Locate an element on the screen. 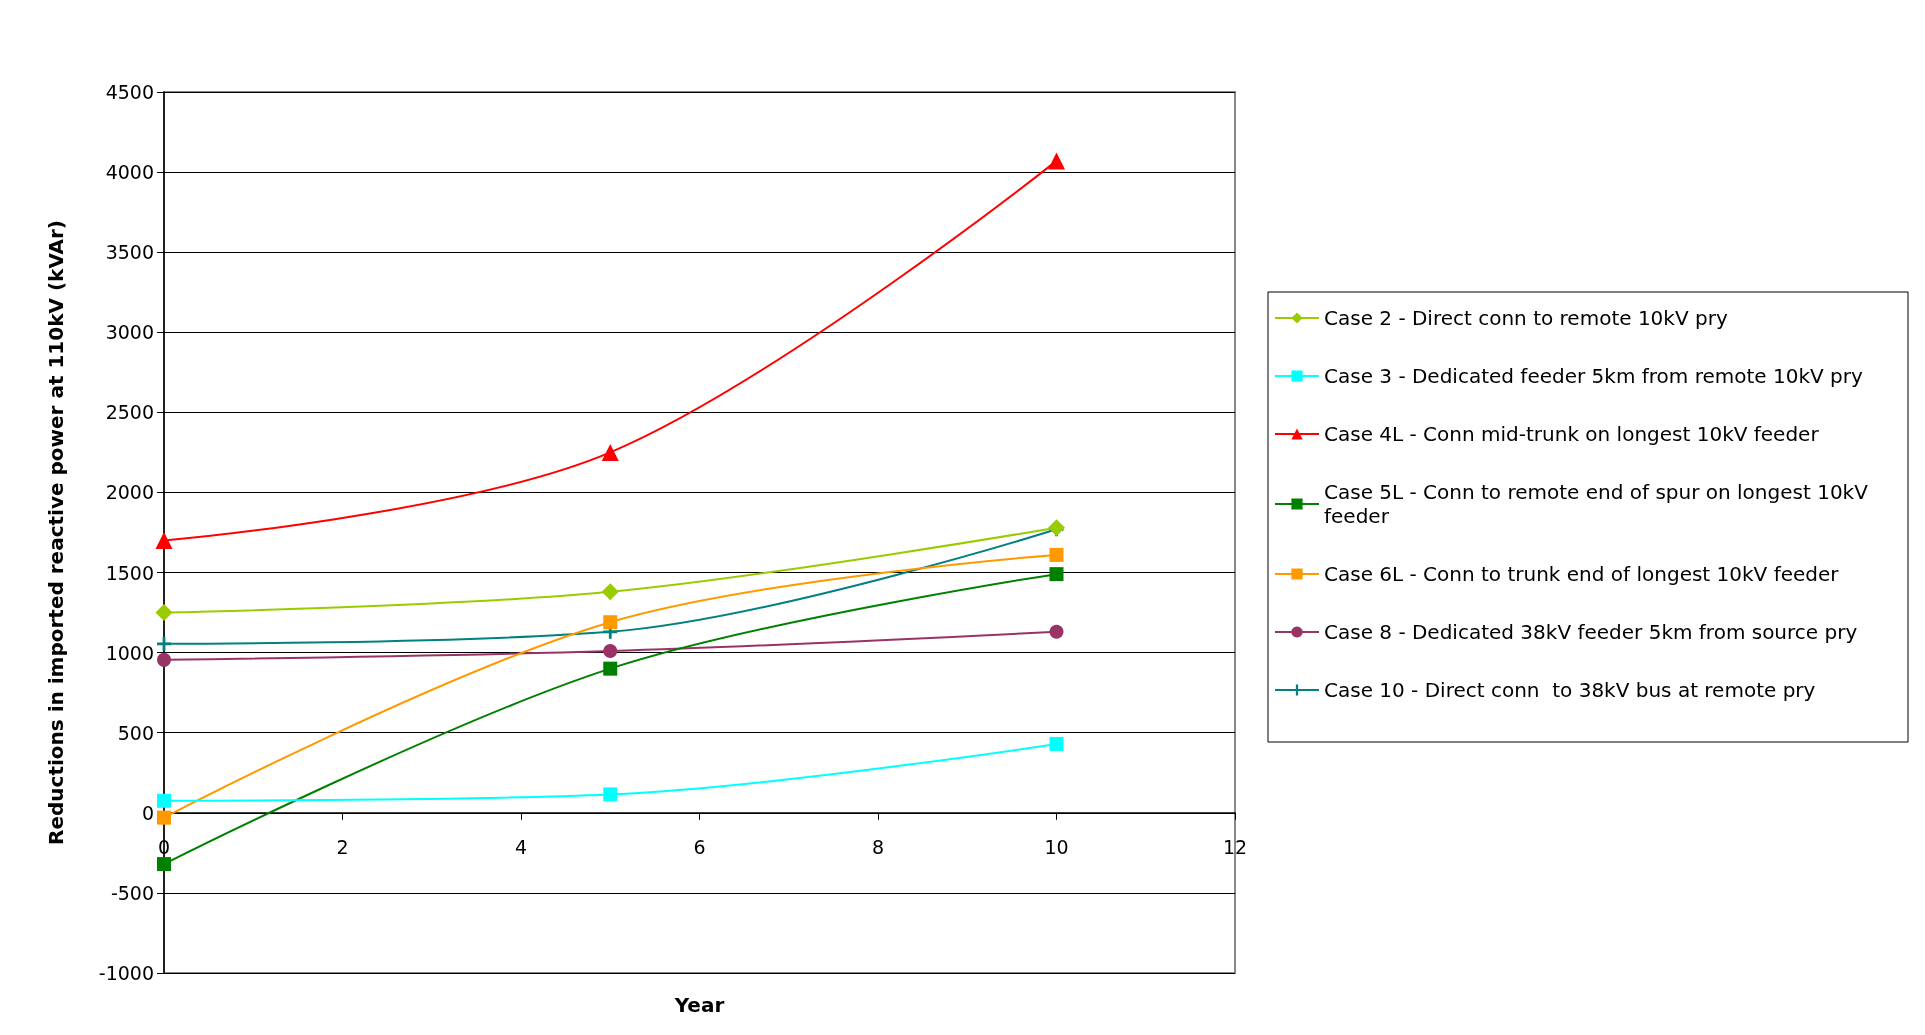  y-tick-label: 1000 is located at coordinates (129, 652).